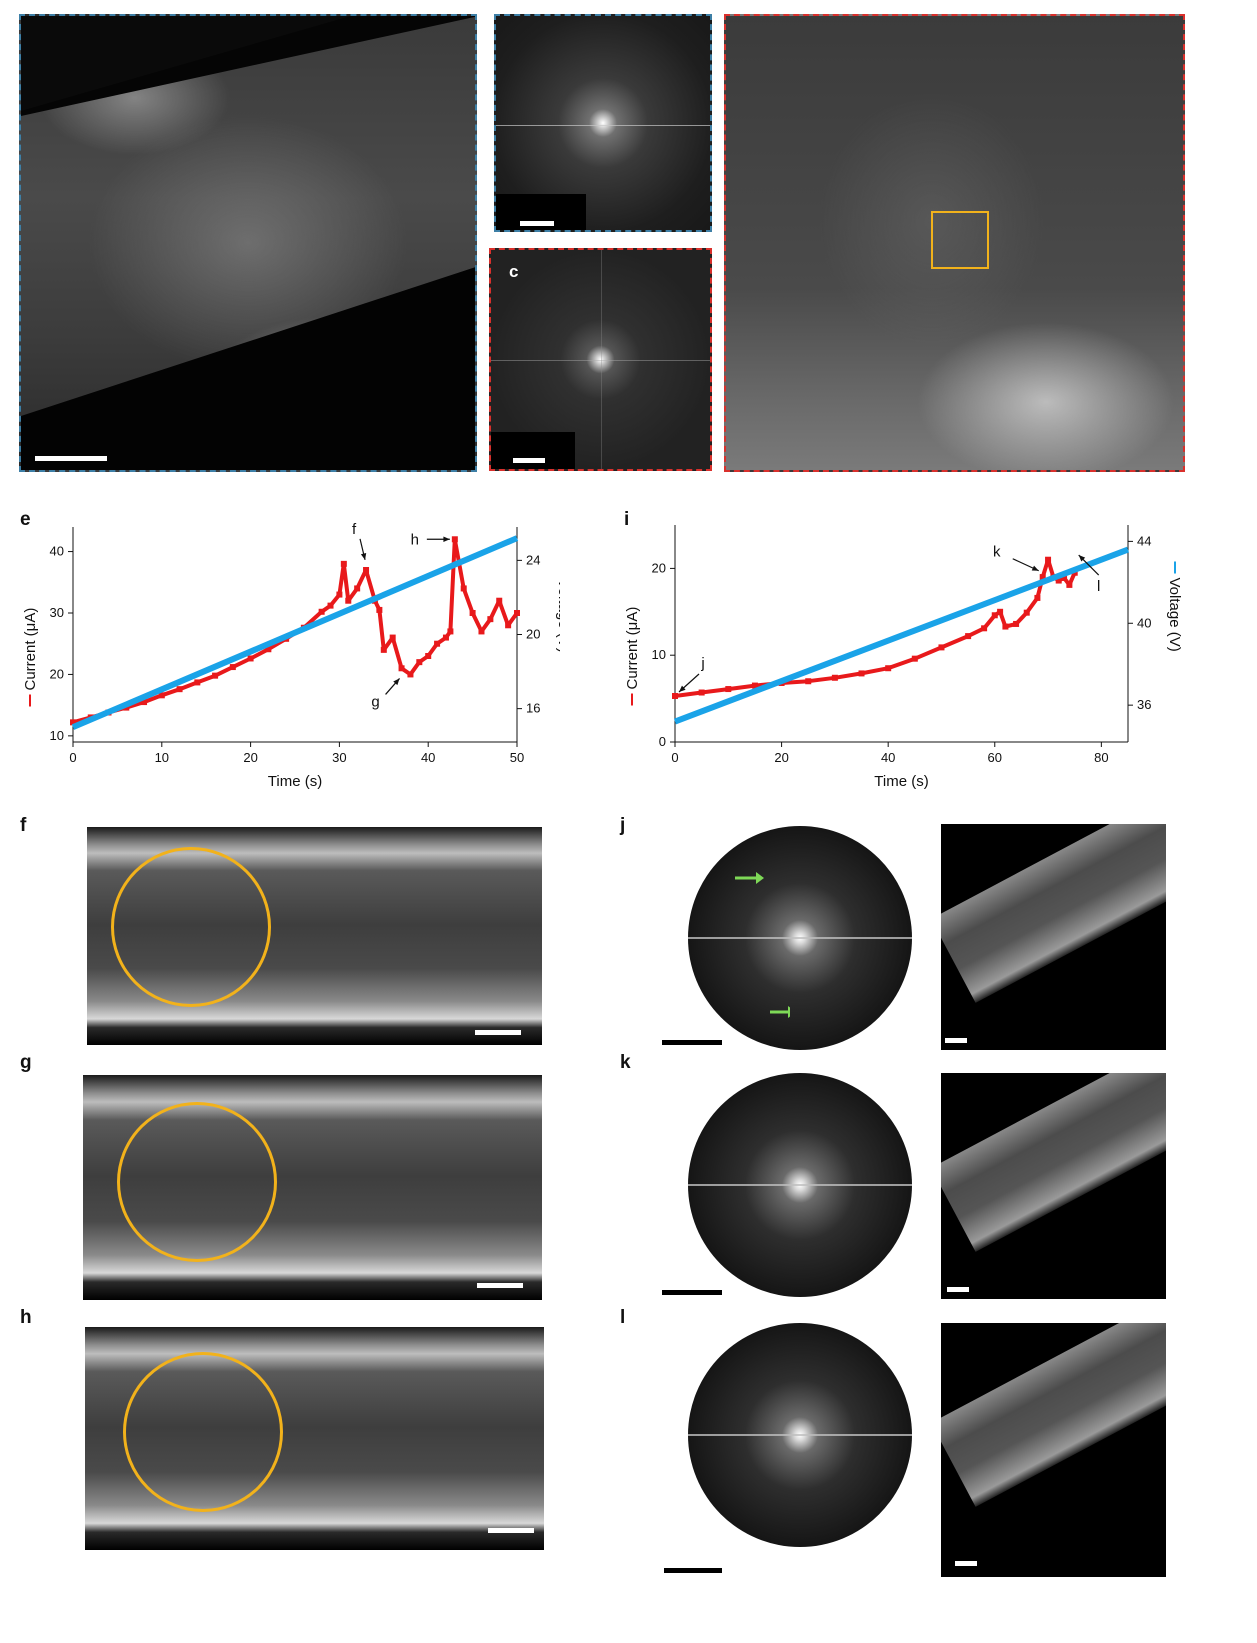 The width and height of the screenshot is (1257, 1643). Describe the element at coordinates (312, 1187) in the screenshot. I see `micrograph-g` at that location.